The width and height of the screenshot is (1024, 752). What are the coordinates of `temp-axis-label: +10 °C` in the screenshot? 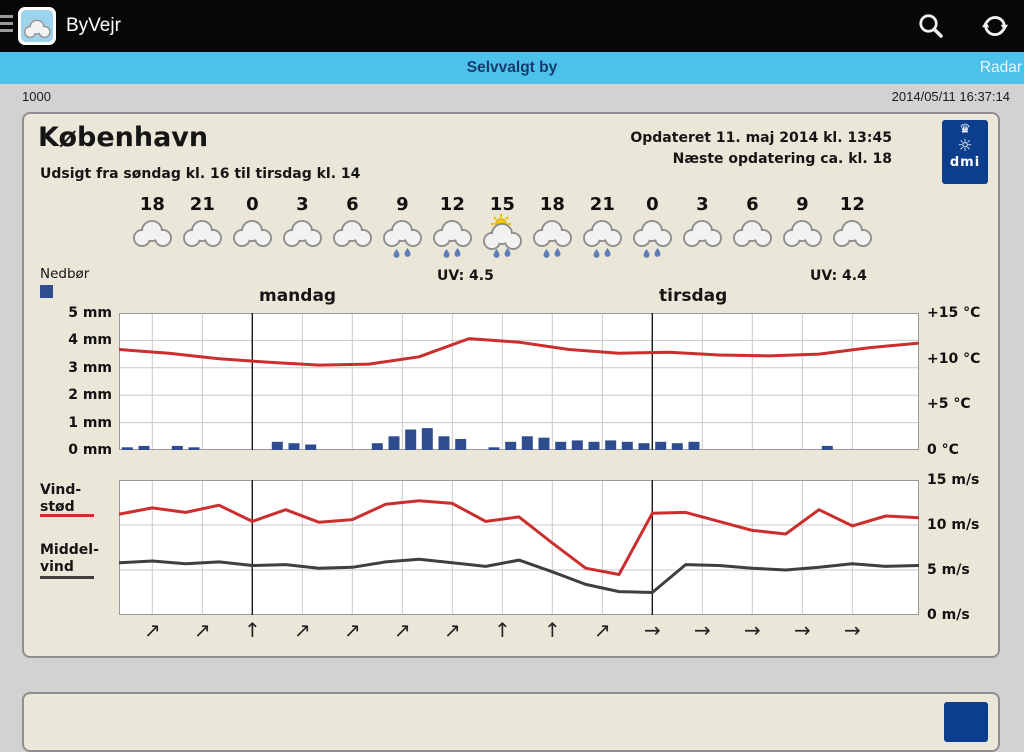 It's located at (954, 358).